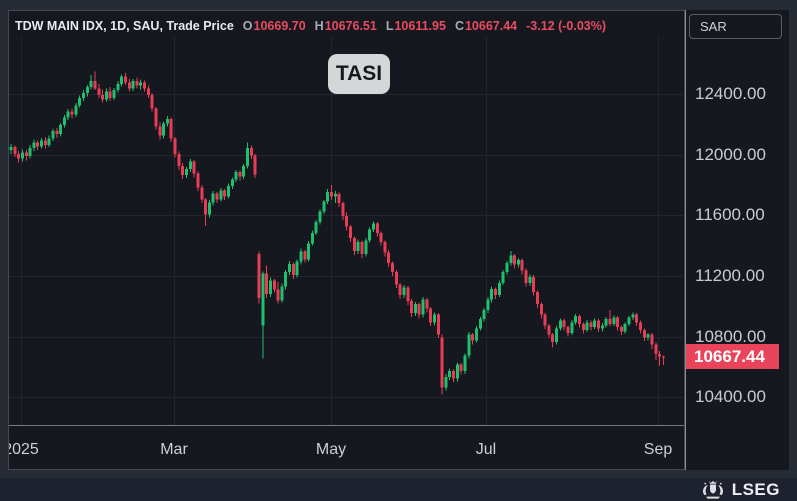 The width and height of the screenshot is (797, 501). I want to click on instrument-watermark: TASI, so click(359, 74).